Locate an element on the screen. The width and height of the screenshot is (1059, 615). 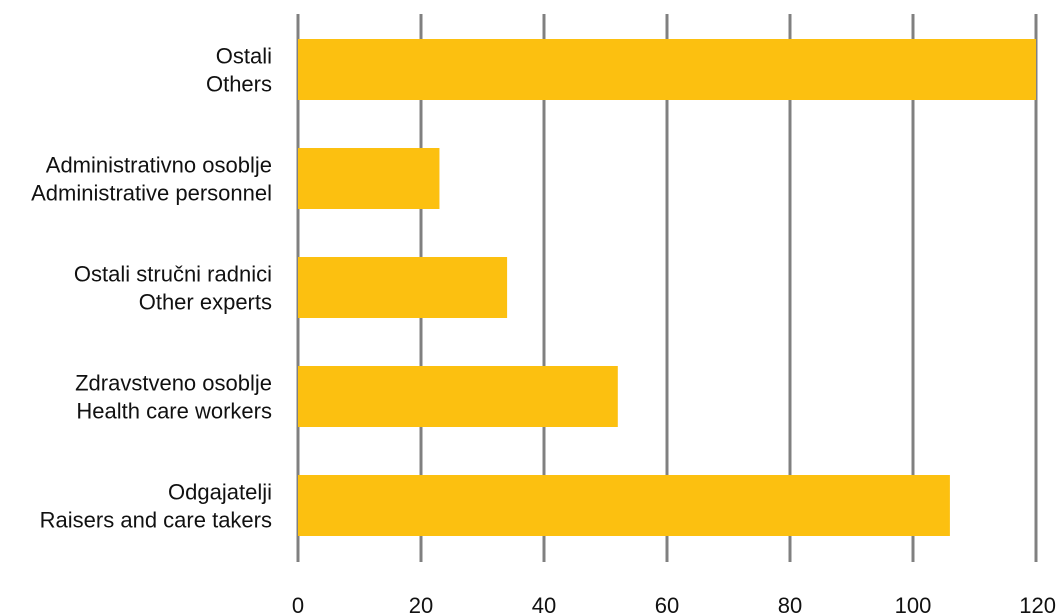
category-label-3: Zdravstveno osoblje Health care workers is located at coordinates (173, 397).